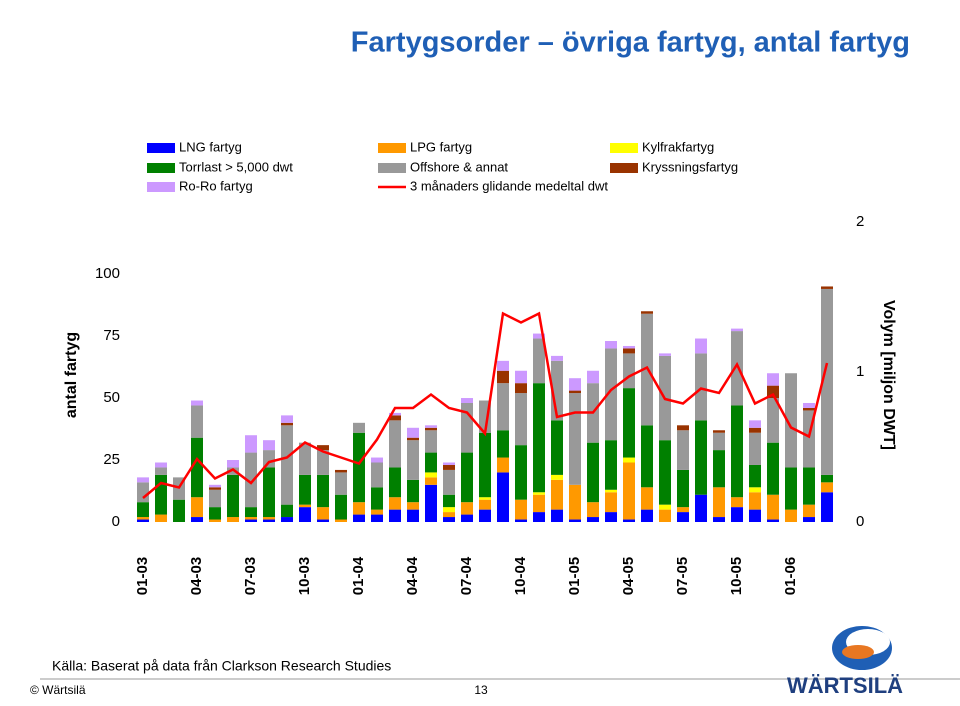 This screenshot has width=960, height=706. I want to click on x-tick-label: 04-03, so click(196, 576).